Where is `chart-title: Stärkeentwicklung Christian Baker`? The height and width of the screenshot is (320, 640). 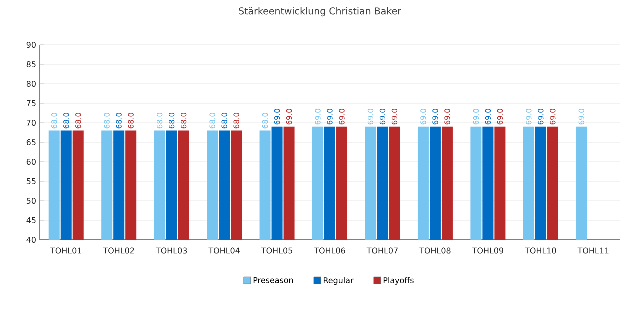 chart-title: Stärkeentwicklung Christian Baker is located at coordinates (320, 12).